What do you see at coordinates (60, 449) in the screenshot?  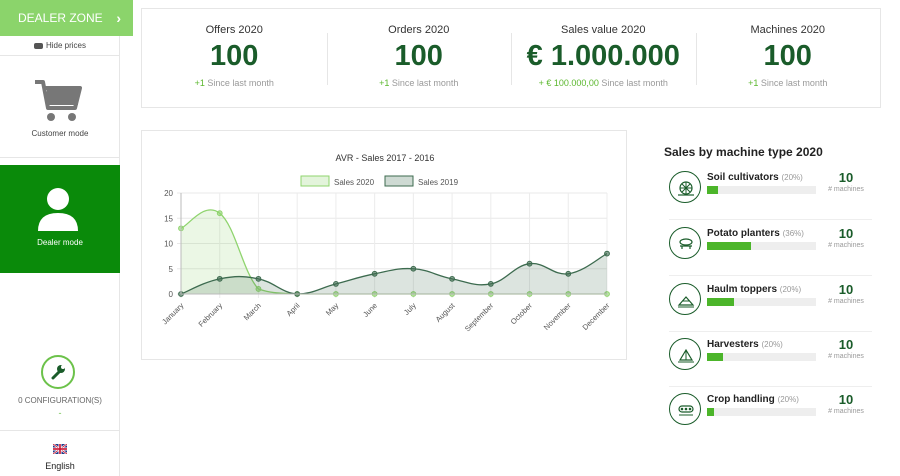 I see `uk-flag-icon` at bounding box center [60, 449].